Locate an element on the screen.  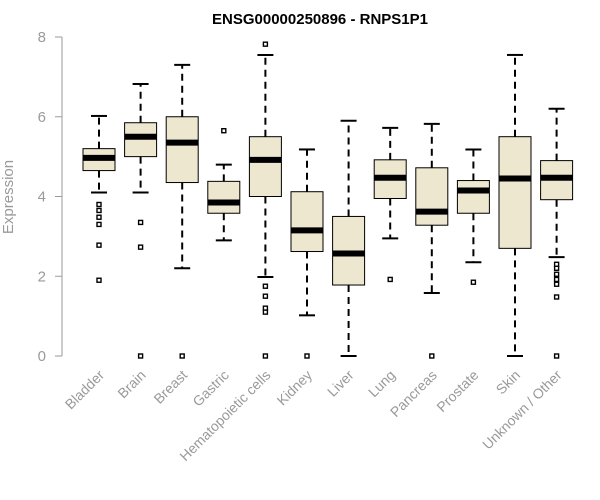
box-breast is located at coordinates (182, 211).